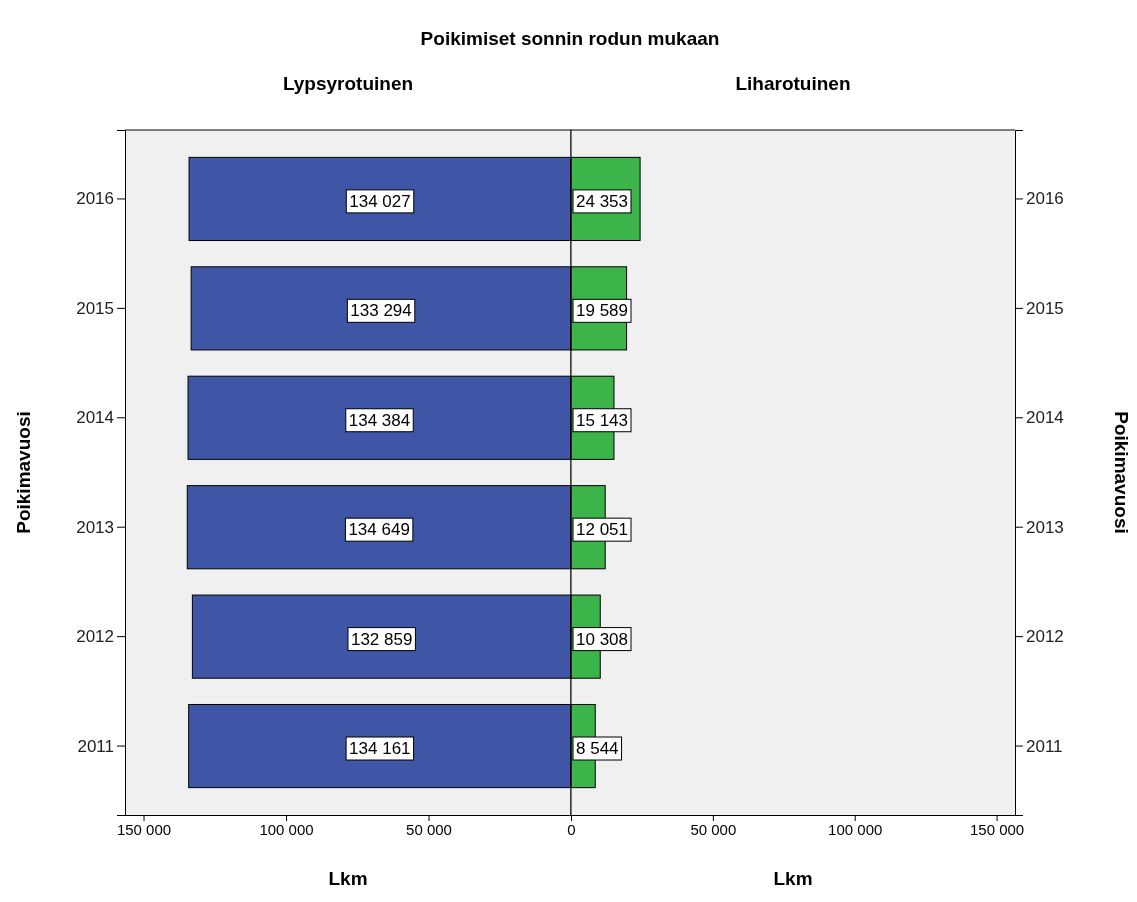  Describe the element at coordinates (381, 639) in the screenshot. I see `data-label: 132 859` at that location.